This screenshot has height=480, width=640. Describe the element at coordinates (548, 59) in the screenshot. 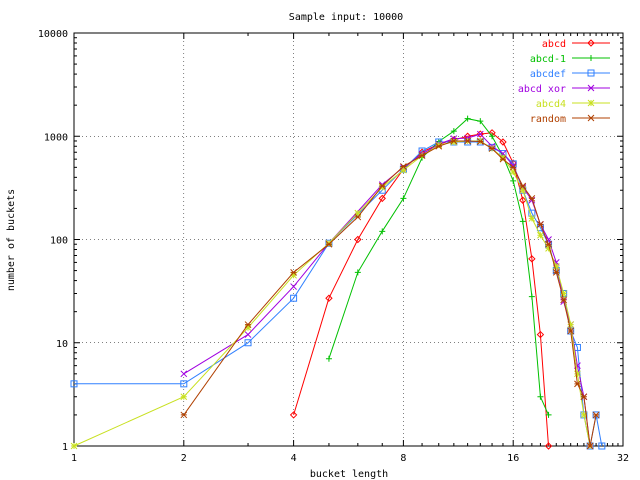

I see `legend-label-abcd-1: abcd-1` at that location.